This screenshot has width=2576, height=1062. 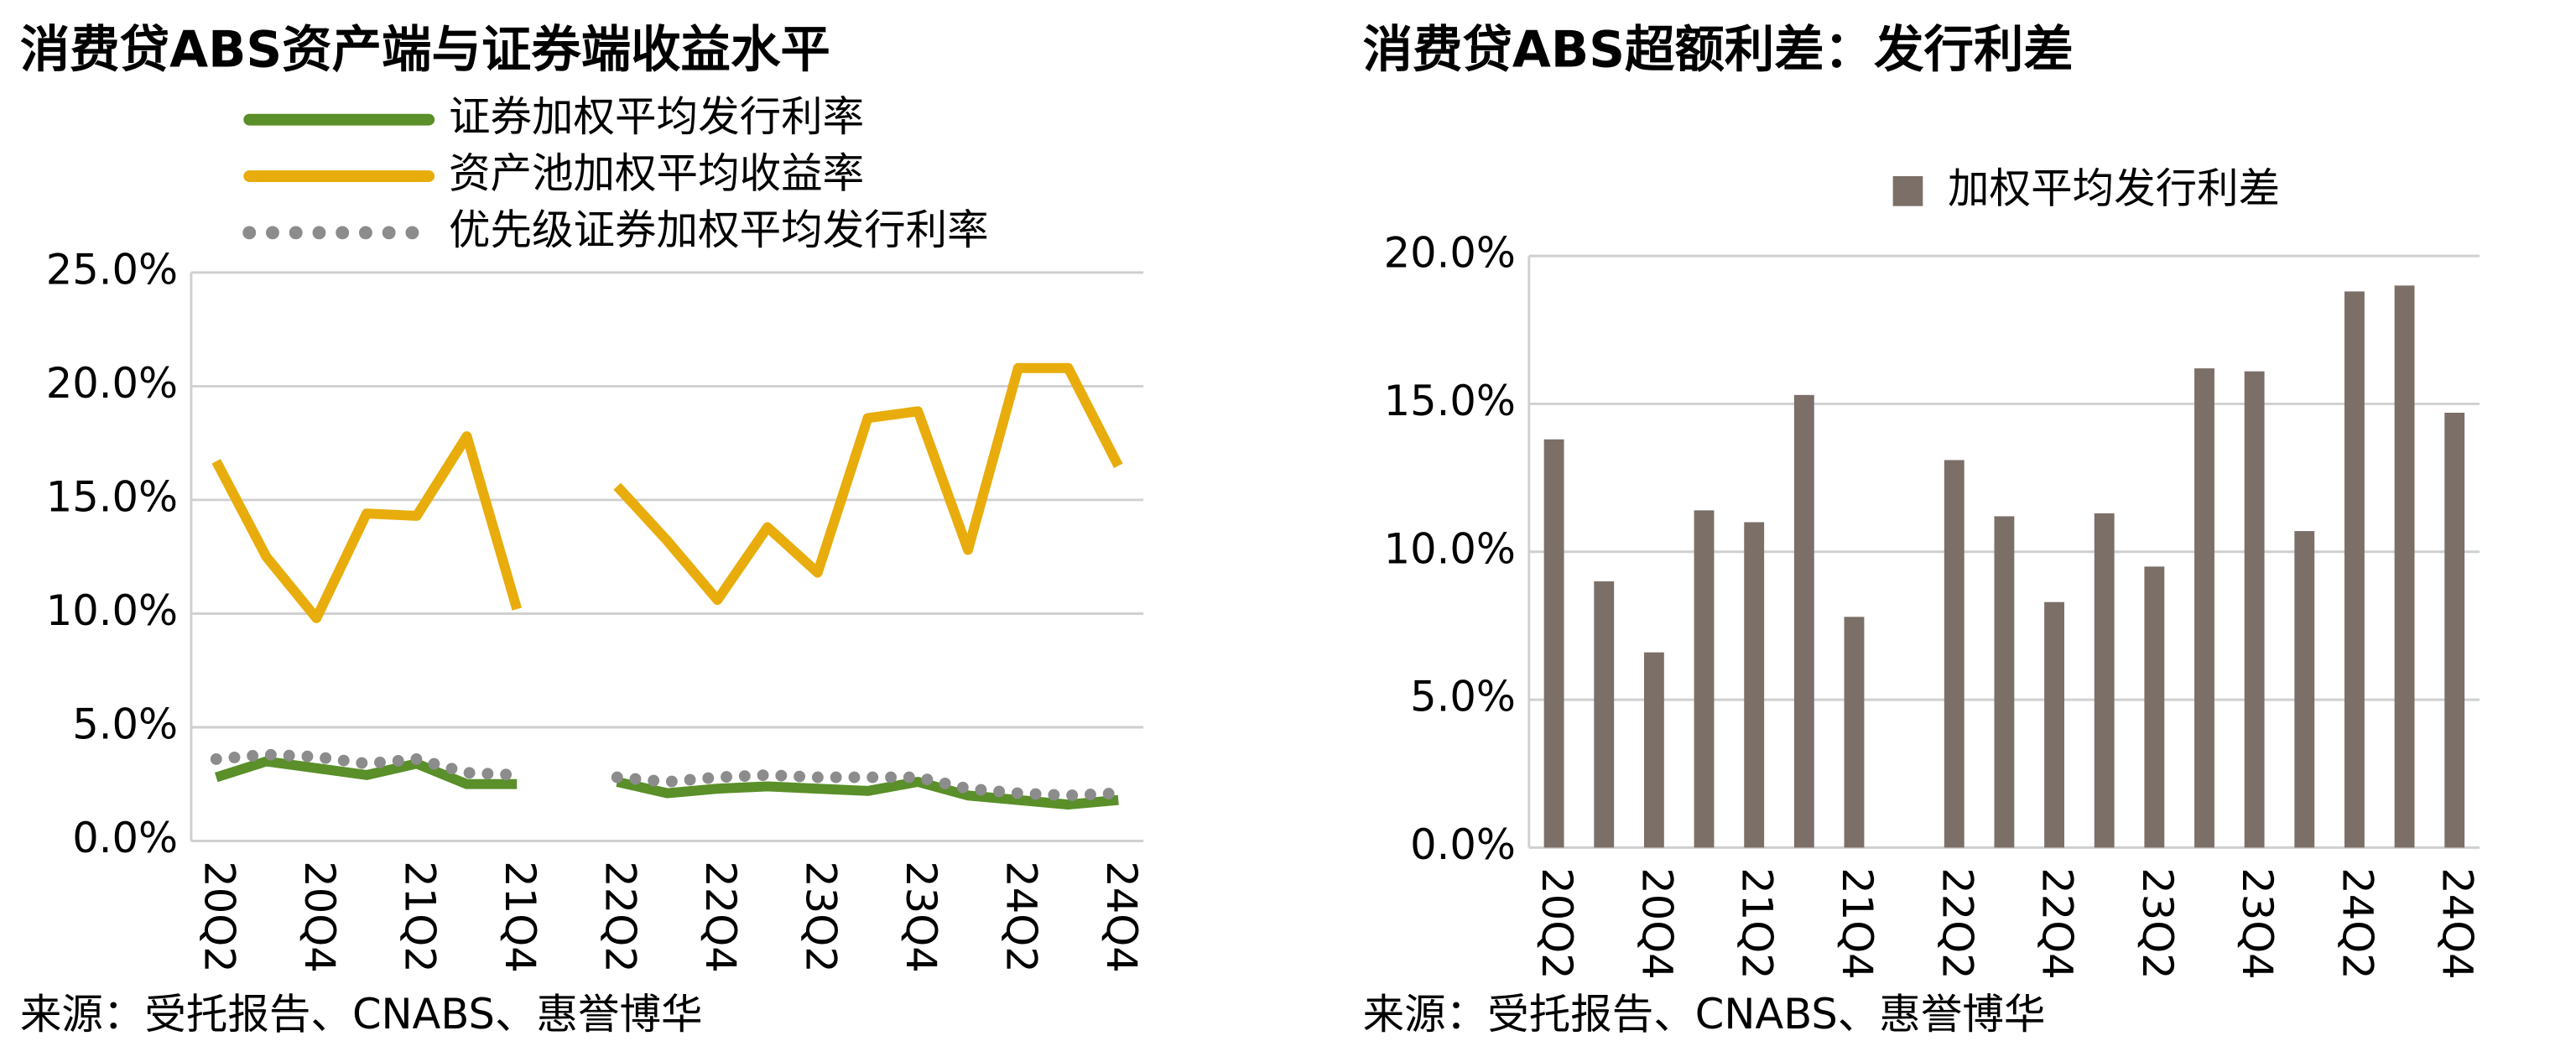 What do you see at coordinates (425, 51) in the screenshot?
I see `chart-title: 消费贷ABS资产端与证券端收益水平` at bounding box center [425, 51].